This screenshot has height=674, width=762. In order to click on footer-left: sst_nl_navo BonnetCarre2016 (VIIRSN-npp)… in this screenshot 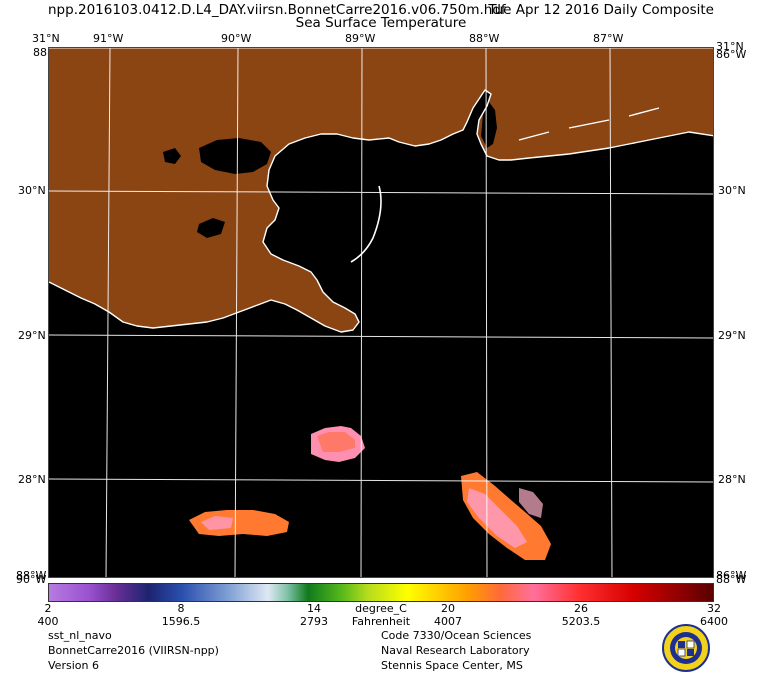, I will do `click(133, 650)`.